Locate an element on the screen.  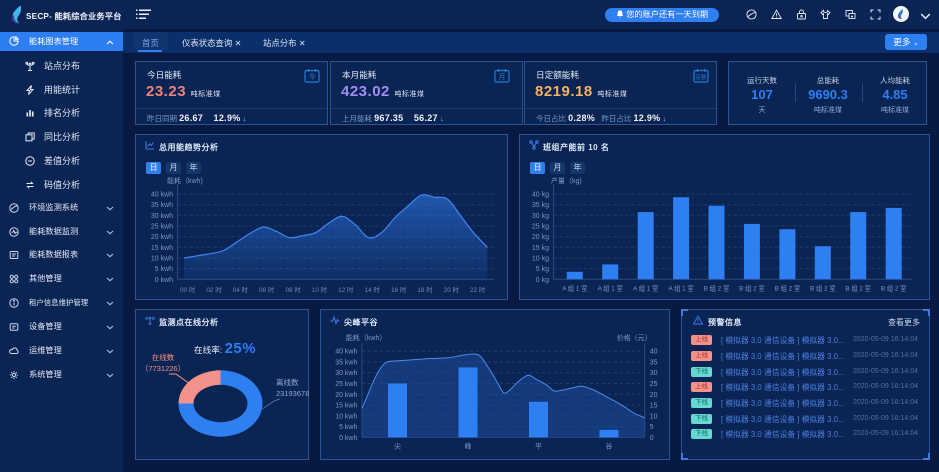
svg-text: 20 时 is located at coordinates (452, 289).